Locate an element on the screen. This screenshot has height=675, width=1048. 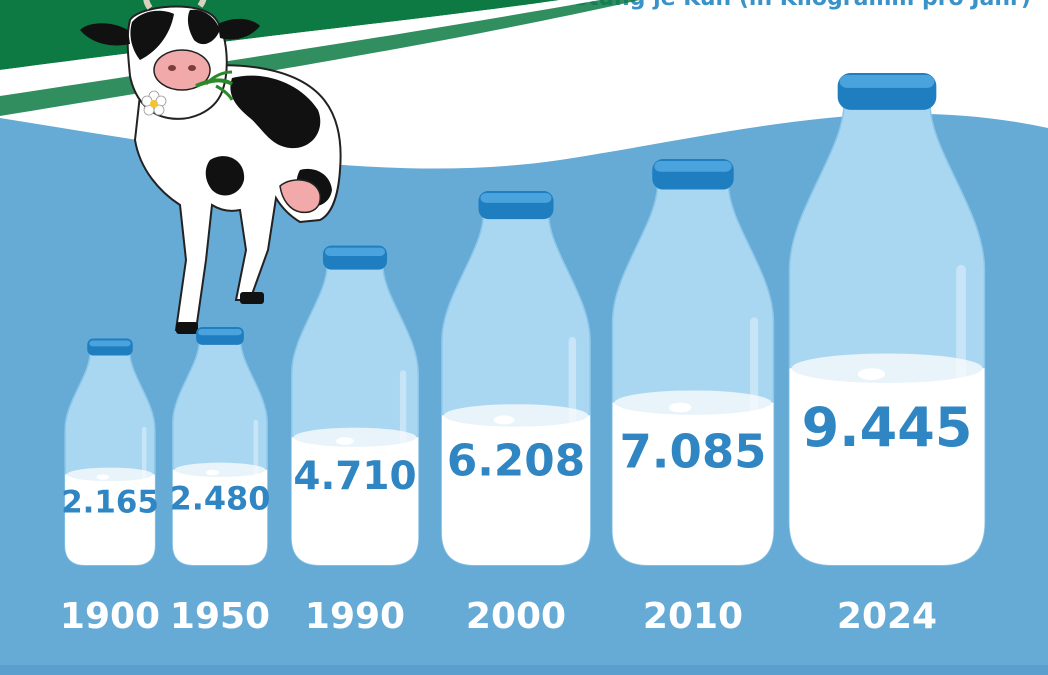
bar-bottle-2010: 7.085 is located at coordinates (693, 362).